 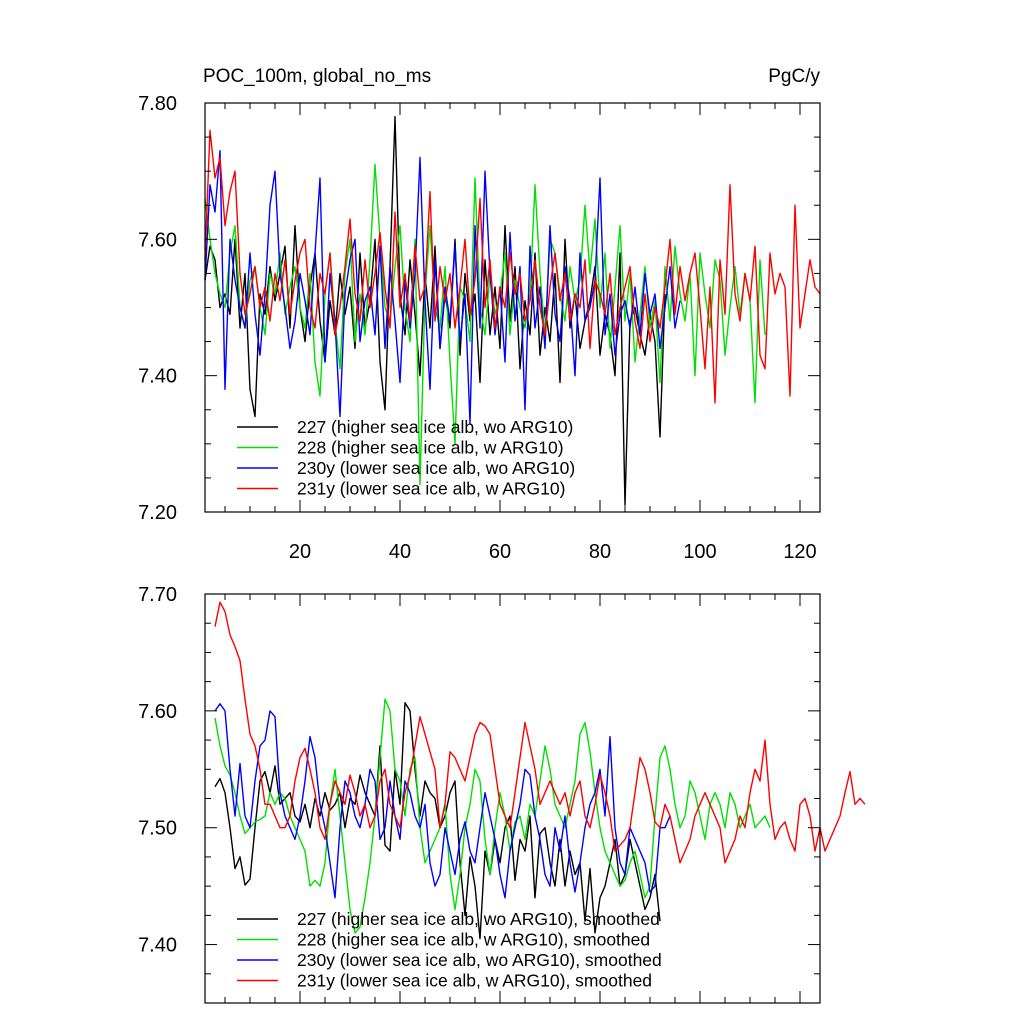 I want to click on top-ytick-label: 7.80, so click(x=157, y=104).